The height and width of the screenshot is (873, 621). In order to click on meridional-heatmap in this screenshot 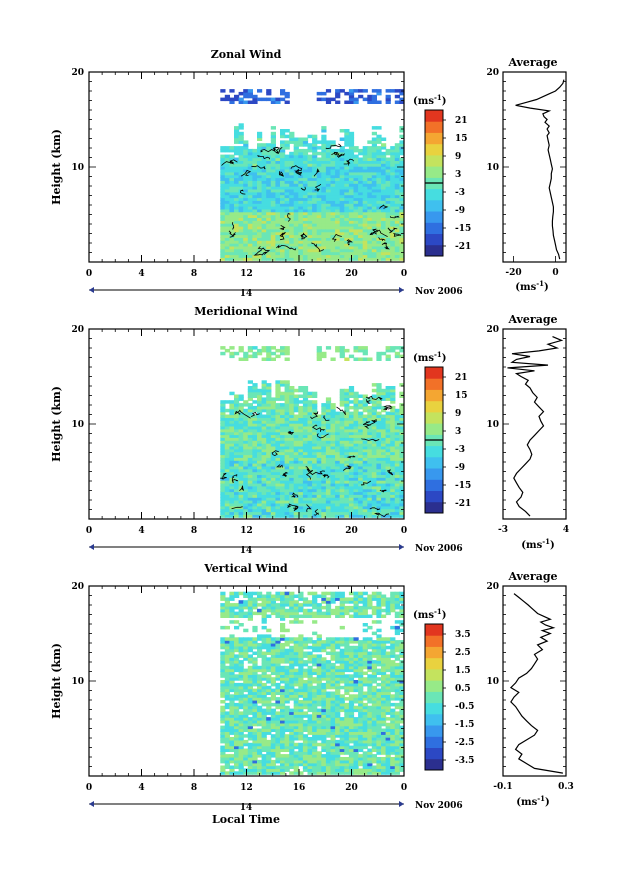, I will do `click(312, 432)`.